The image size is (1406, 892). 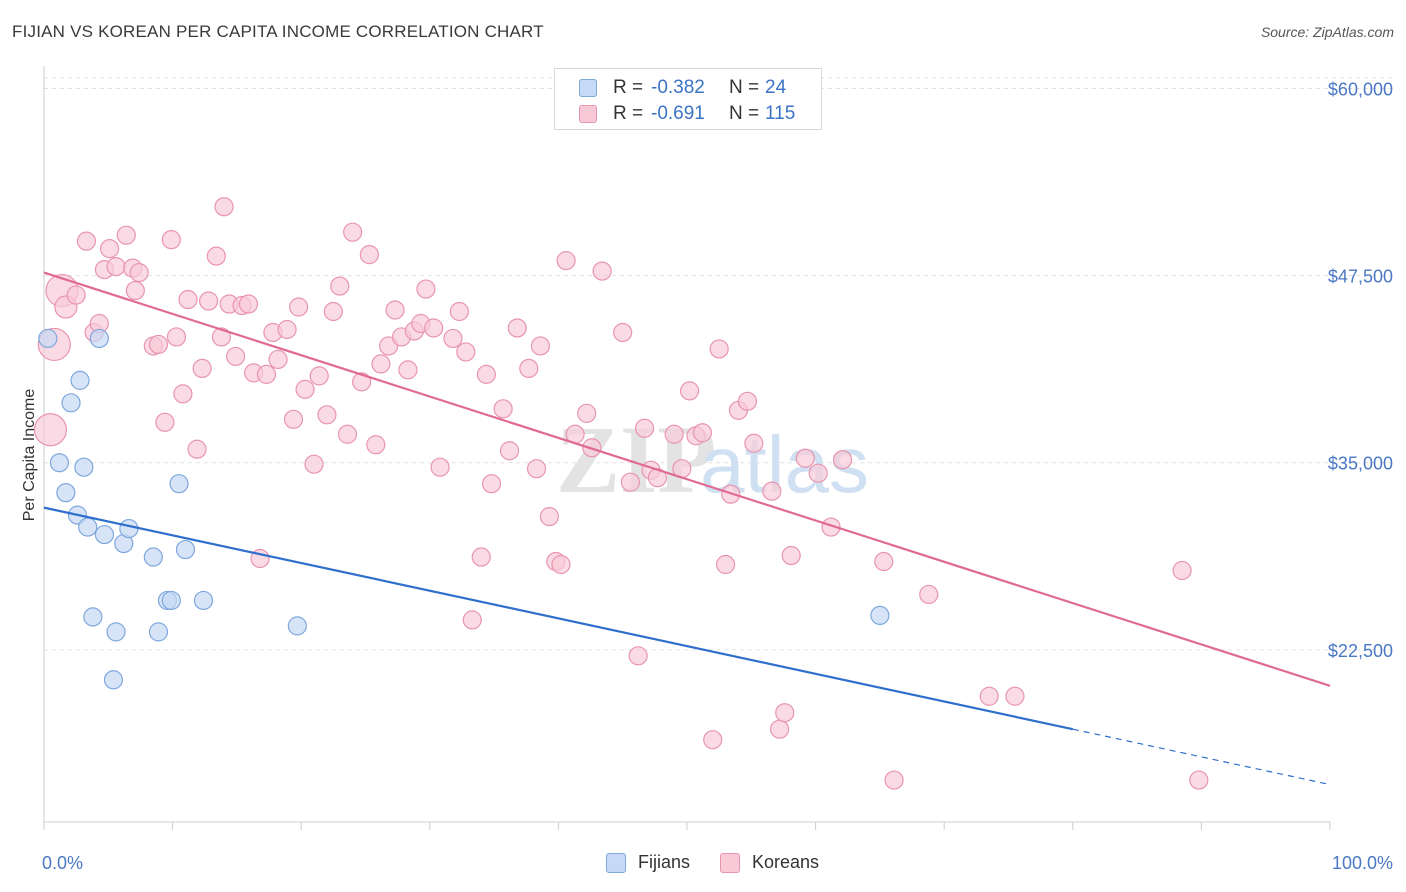 I want to click on y-axis-label: Per Capita Income, so click(x=29, y=455).